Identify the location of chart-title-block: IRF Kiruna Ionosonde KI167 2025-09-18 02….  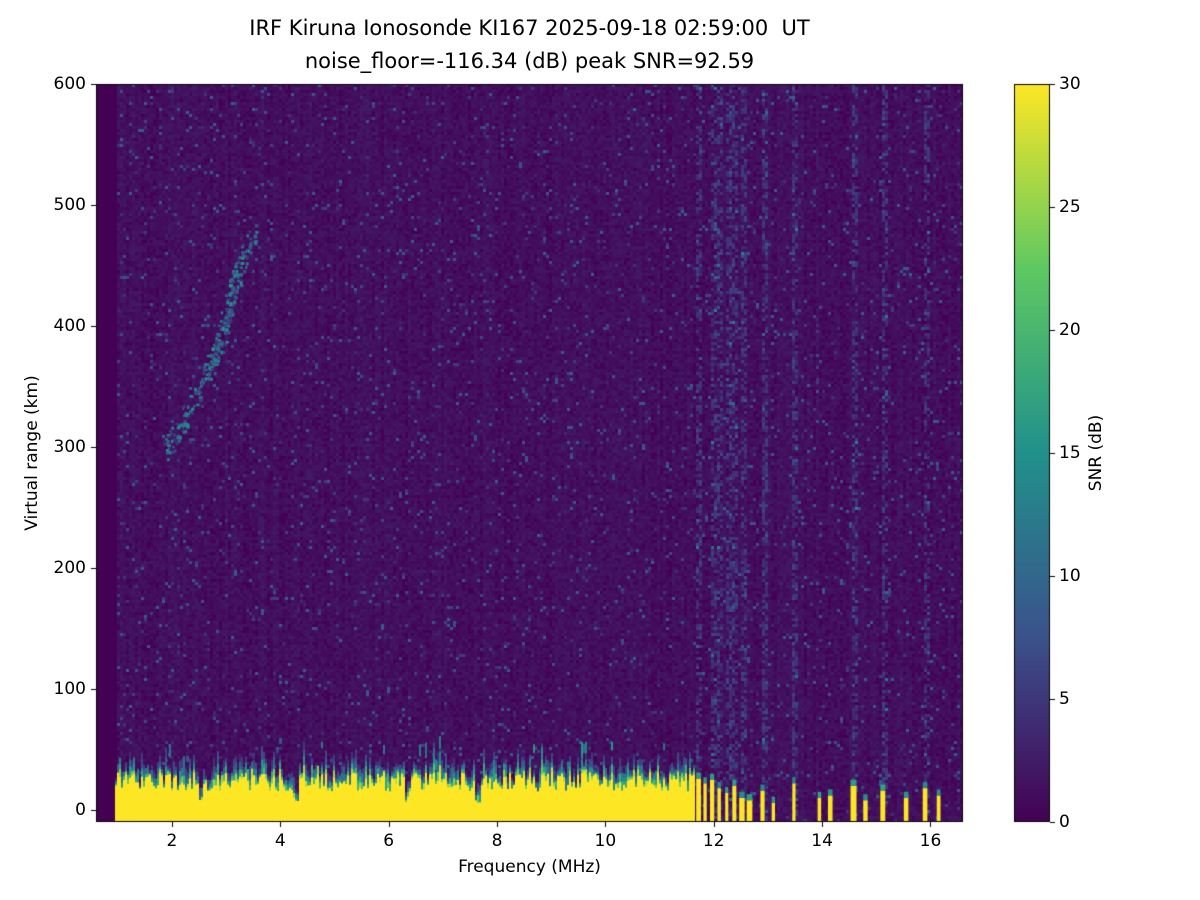
(529, 45).